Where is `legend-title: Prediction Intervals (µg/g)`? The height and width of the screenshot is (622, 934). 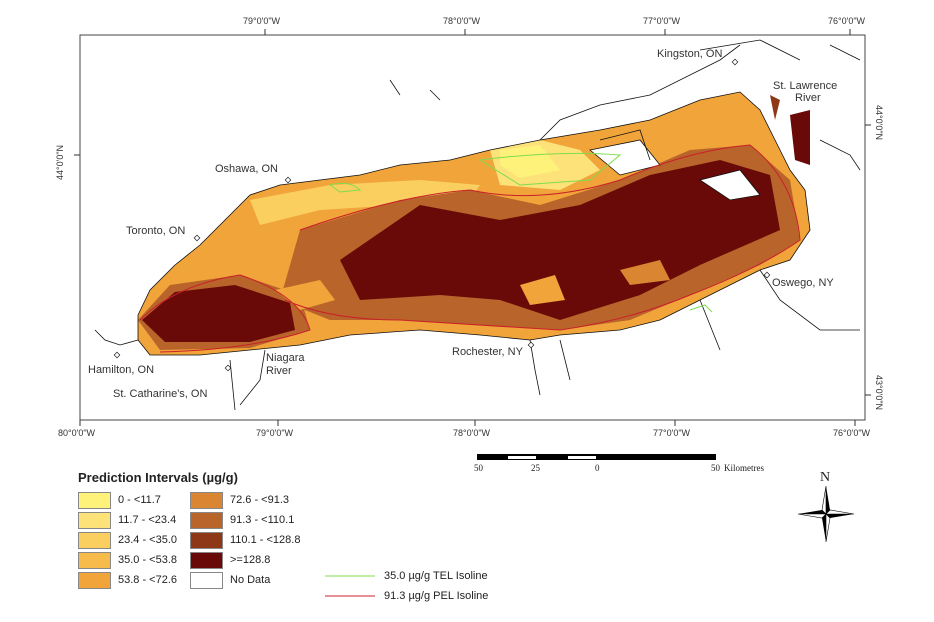 legend-title: Prediction Intervals (µg/g) is located at coordinates (158, 477).